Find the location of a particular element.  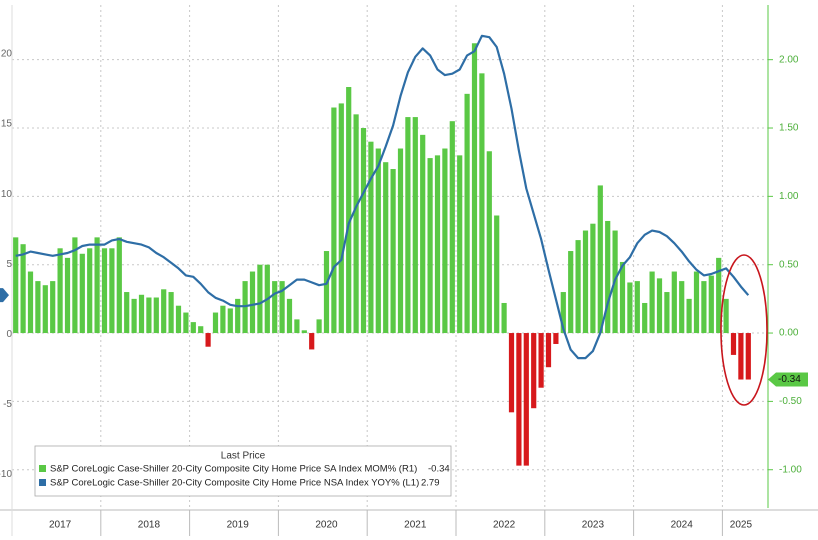

x-axis-band is located at coordinates (409, 525).